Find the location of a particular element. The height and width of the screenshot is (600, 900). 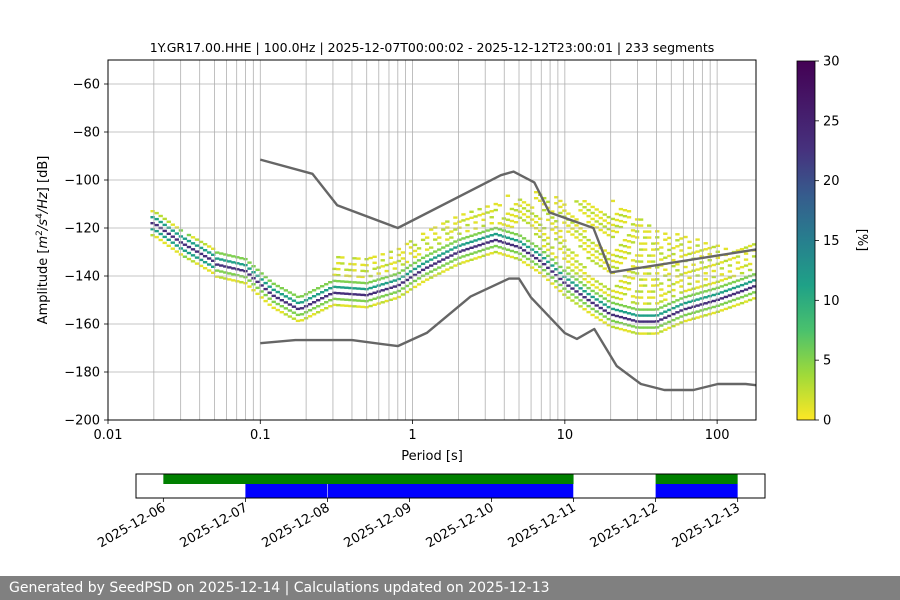

y-tick-label: −60 is located at coordinates (86, 85).